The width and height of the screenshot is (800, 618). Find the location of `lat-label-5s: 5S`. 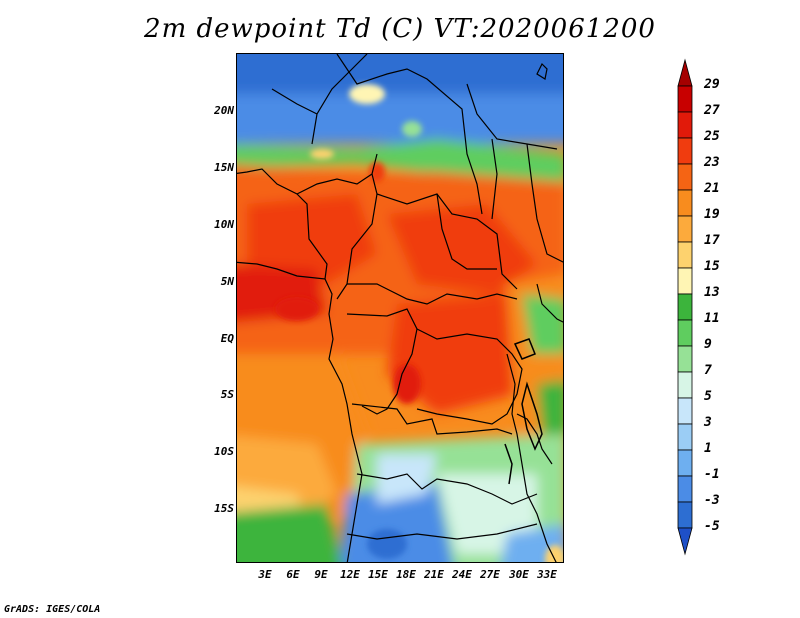

lat-label-5s: 5S is located at coordinates (227, 394).